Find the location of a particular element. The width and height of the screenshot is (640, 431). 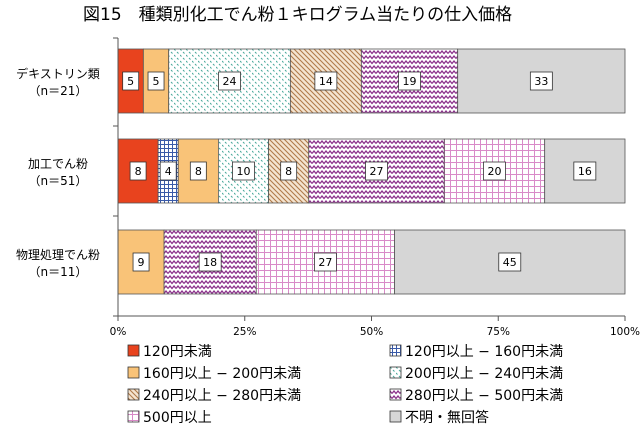

value-label: 24 is located at coordinates (230, 81).